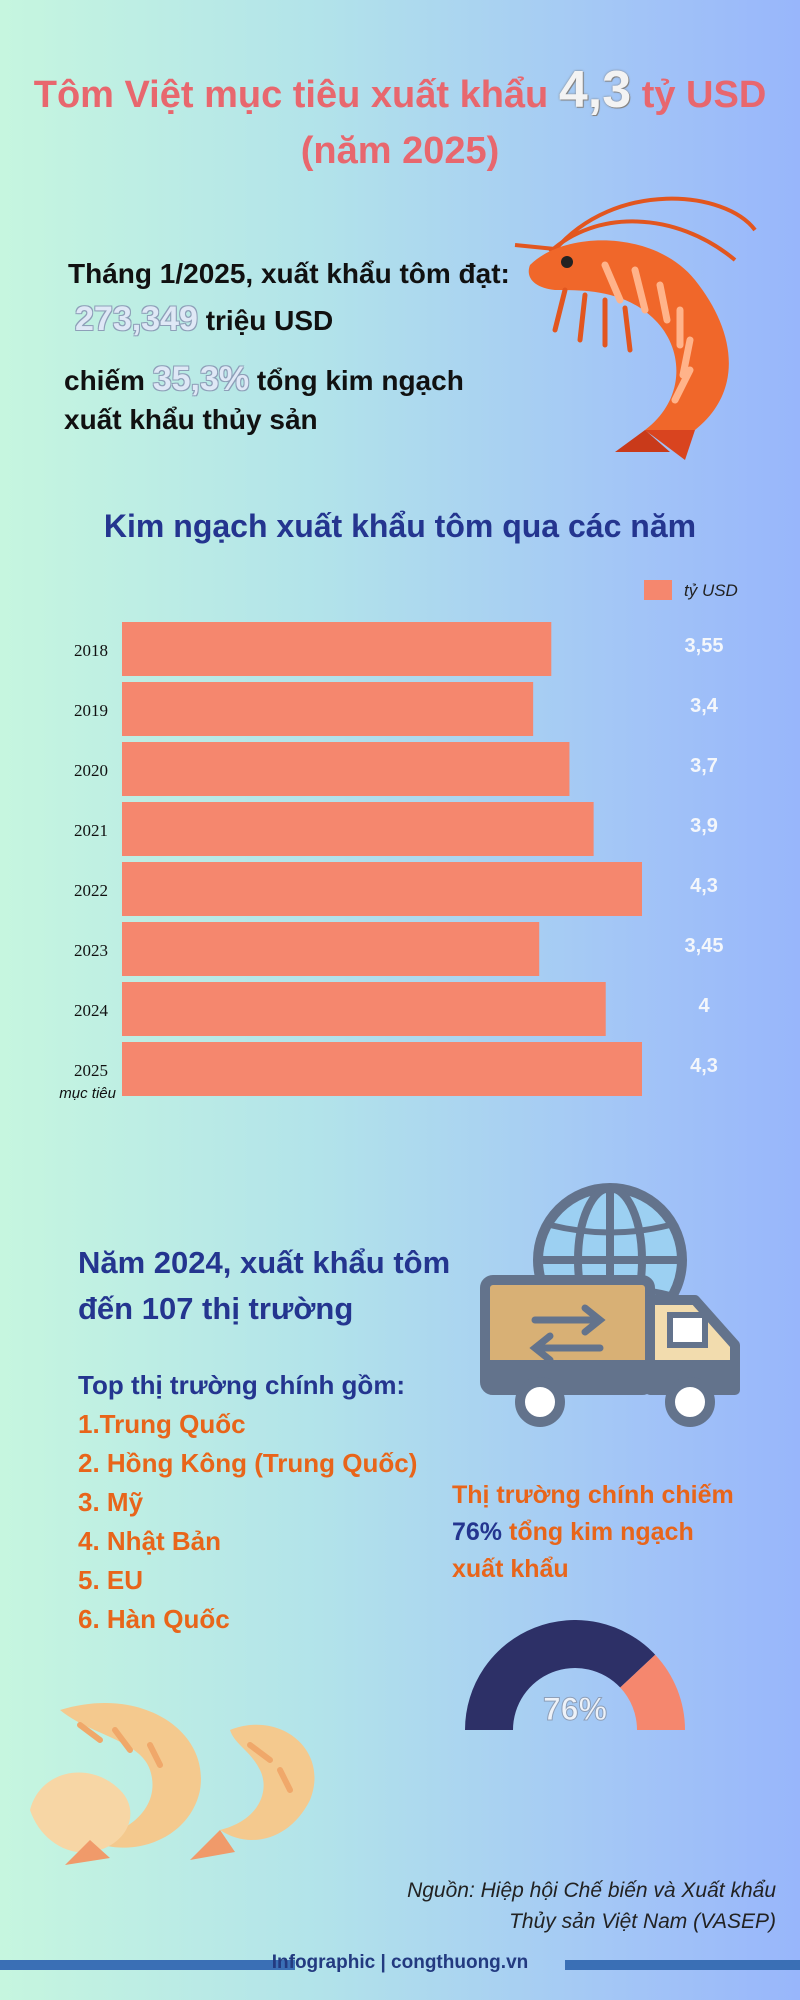  What do you see at coordinates (400, 90) in the screenshot?
I see `title-line-1: Tôm Việt mục tiêu xuất khẩu 4,3 tỷ USD` at bounding box center [400, 90].